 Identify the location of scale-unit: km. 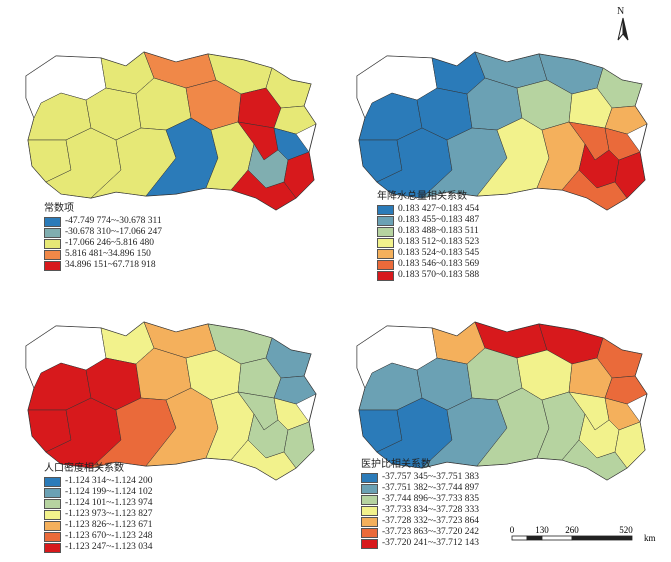
(650, 538).